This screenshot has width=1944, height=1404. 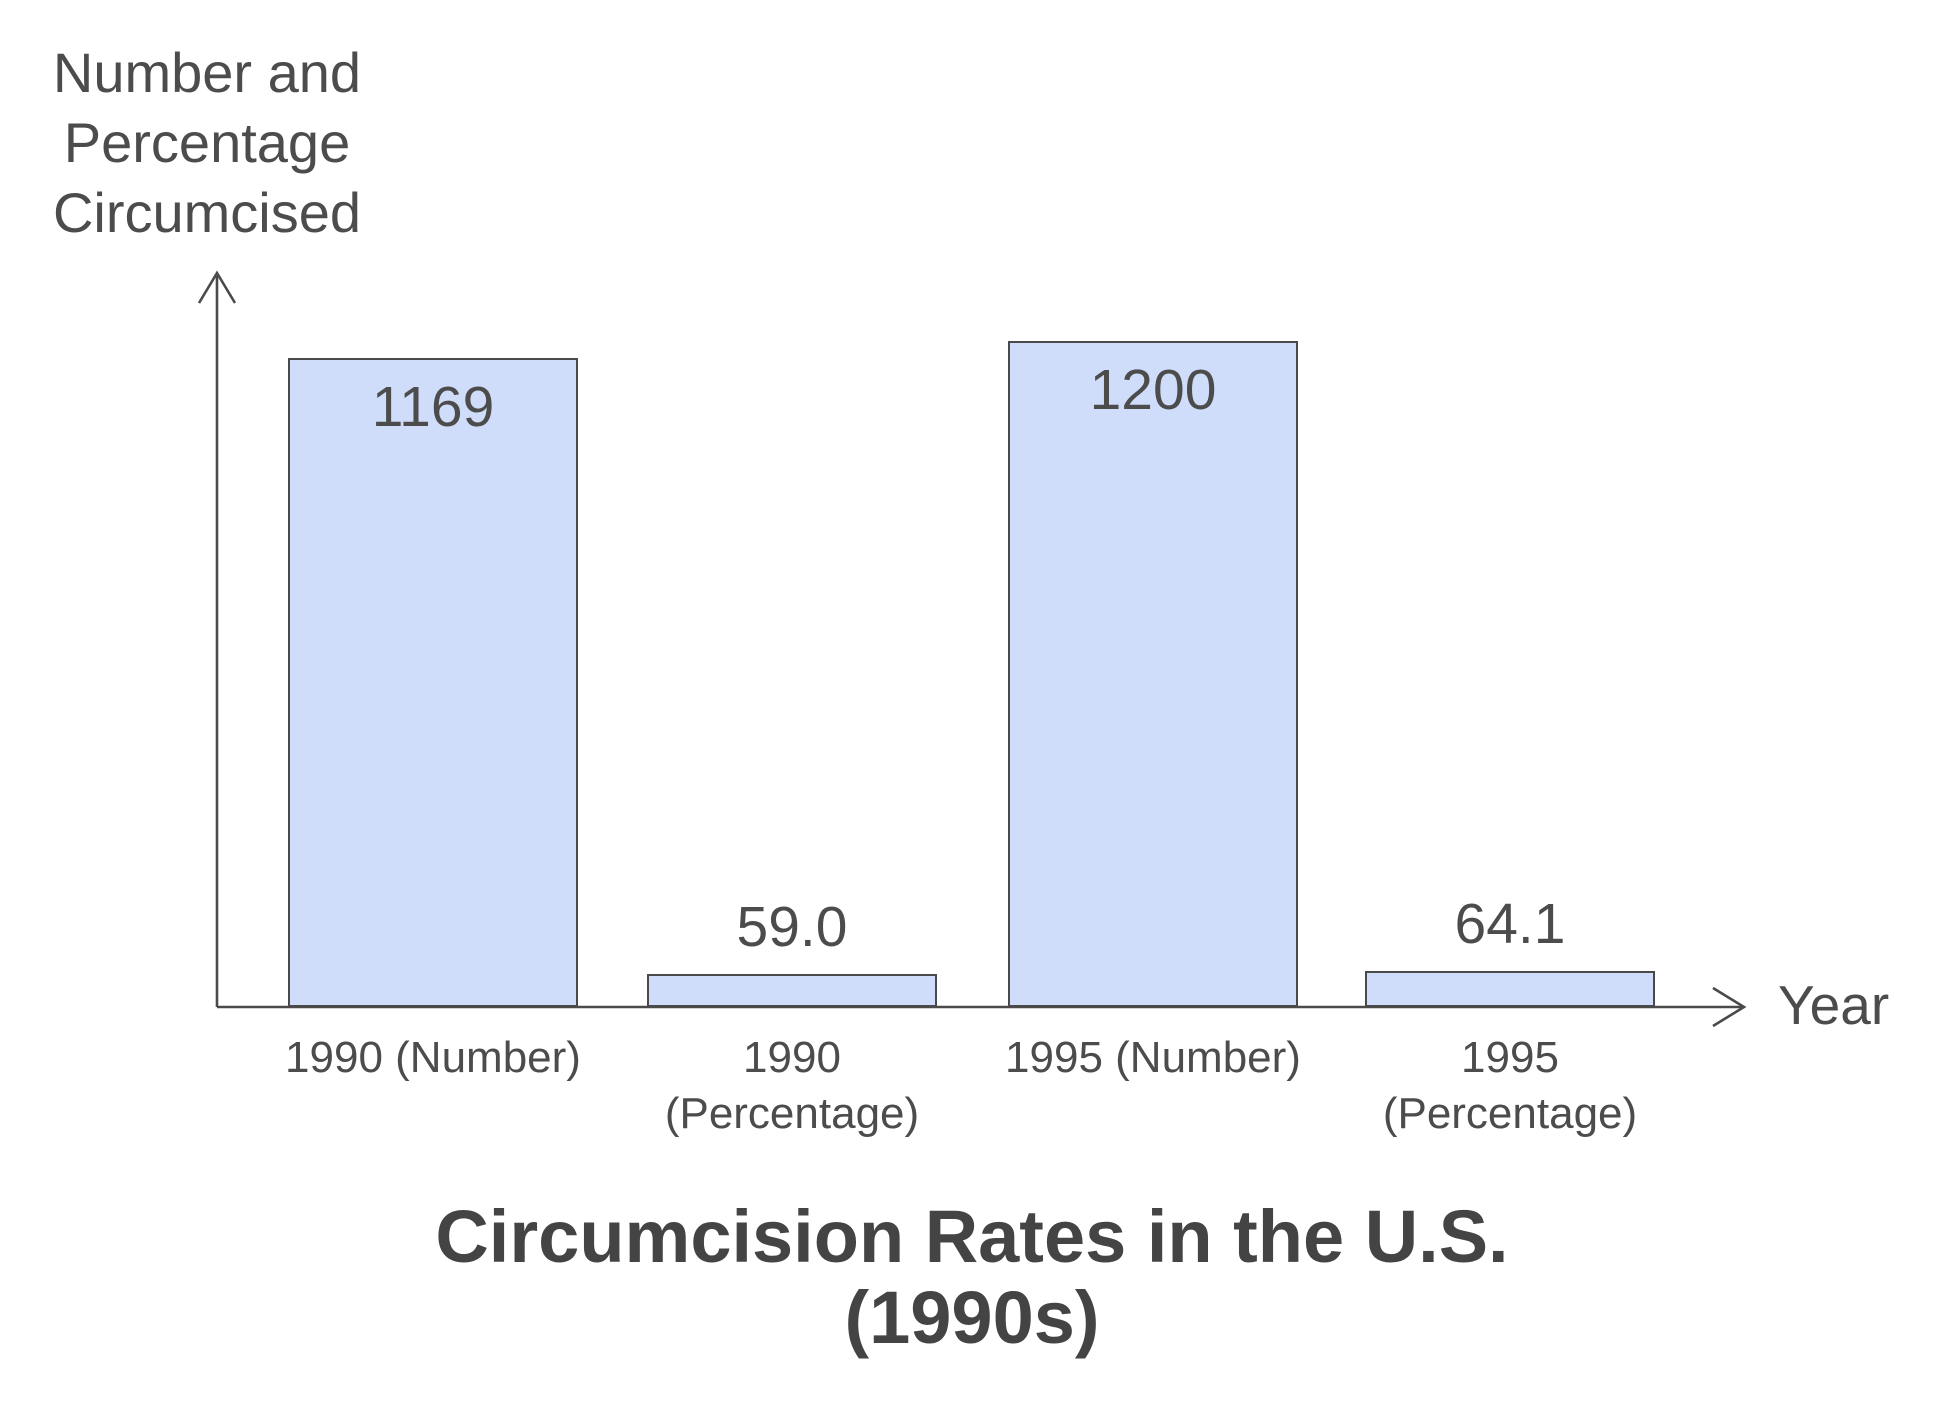 What do you see at coordinates (1153, 390) in the screenshot?
I see `bar-value-label: 1200` at bounding box center [1153, 390].